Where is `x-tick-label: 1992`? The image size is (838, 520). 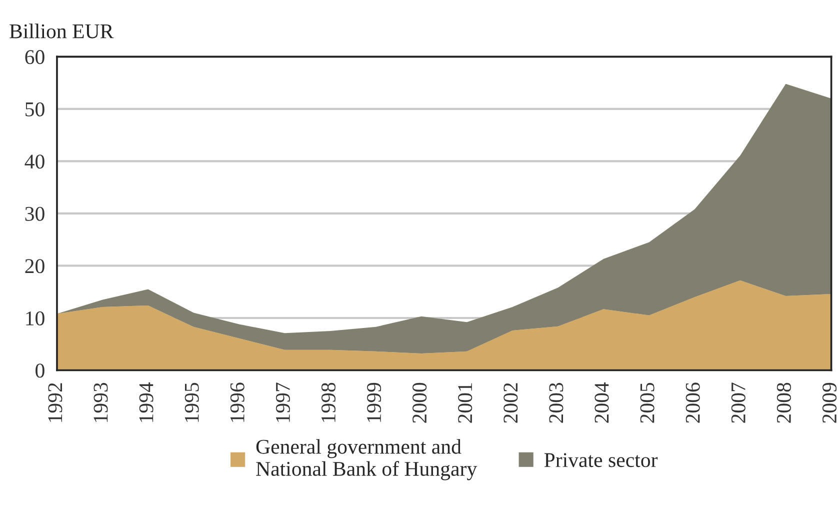 x-tick-label: 1992 is located at coordinates (55, 402).